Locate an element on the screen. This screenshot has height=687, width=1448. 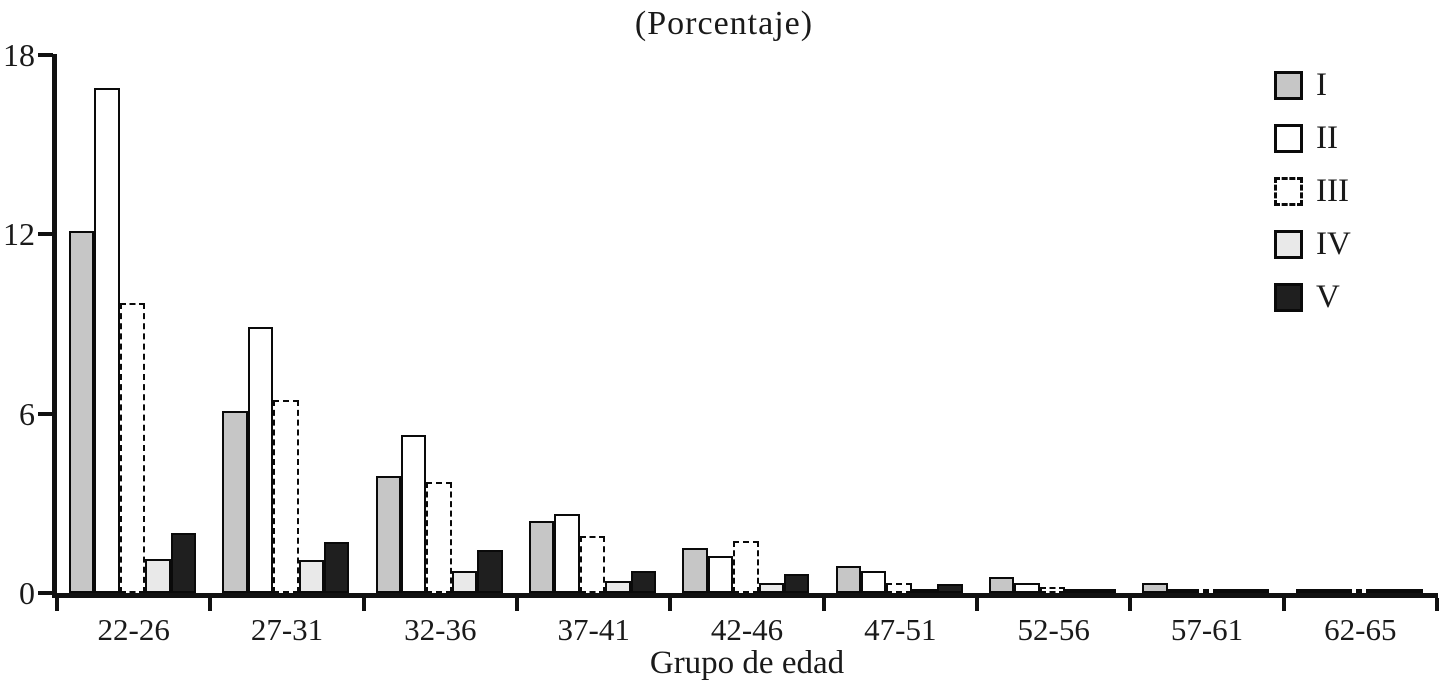
x-category-label: 42-46 is located at coordinates (747, 629).